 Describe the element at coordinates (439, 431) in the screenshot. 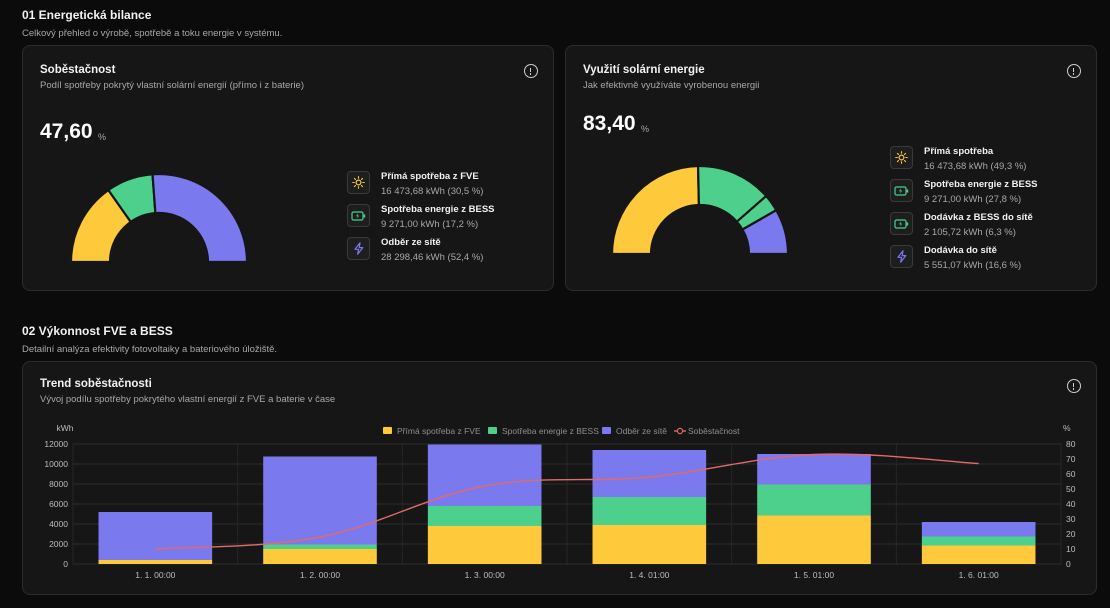

I see `chart-legend-label: Přímá spotřeba z FVE` at that location.